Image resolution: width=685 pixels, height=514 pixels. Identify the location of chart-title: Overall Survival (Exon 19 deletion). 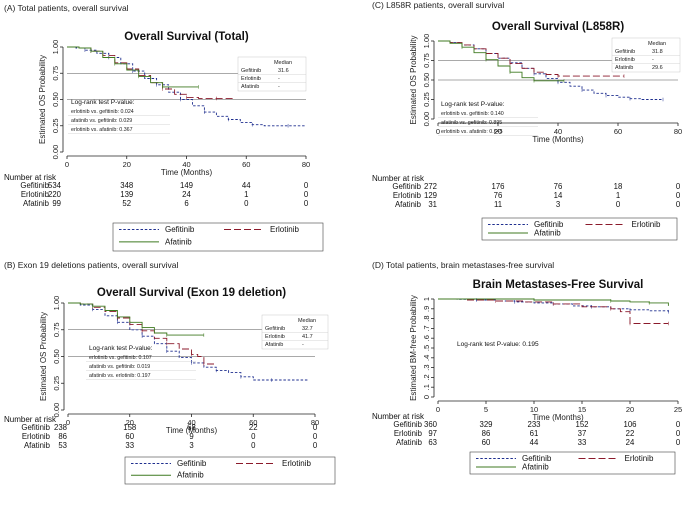
(191, 293).